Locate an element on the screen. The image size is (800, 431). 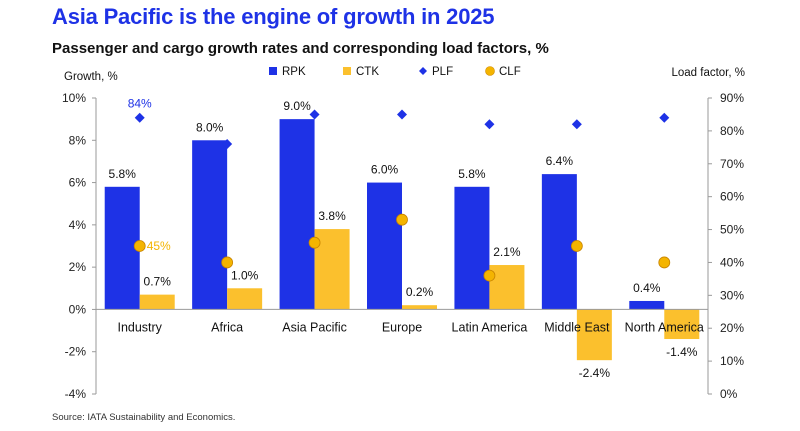
marker-clf-industry is located at coordinates (139, 246).